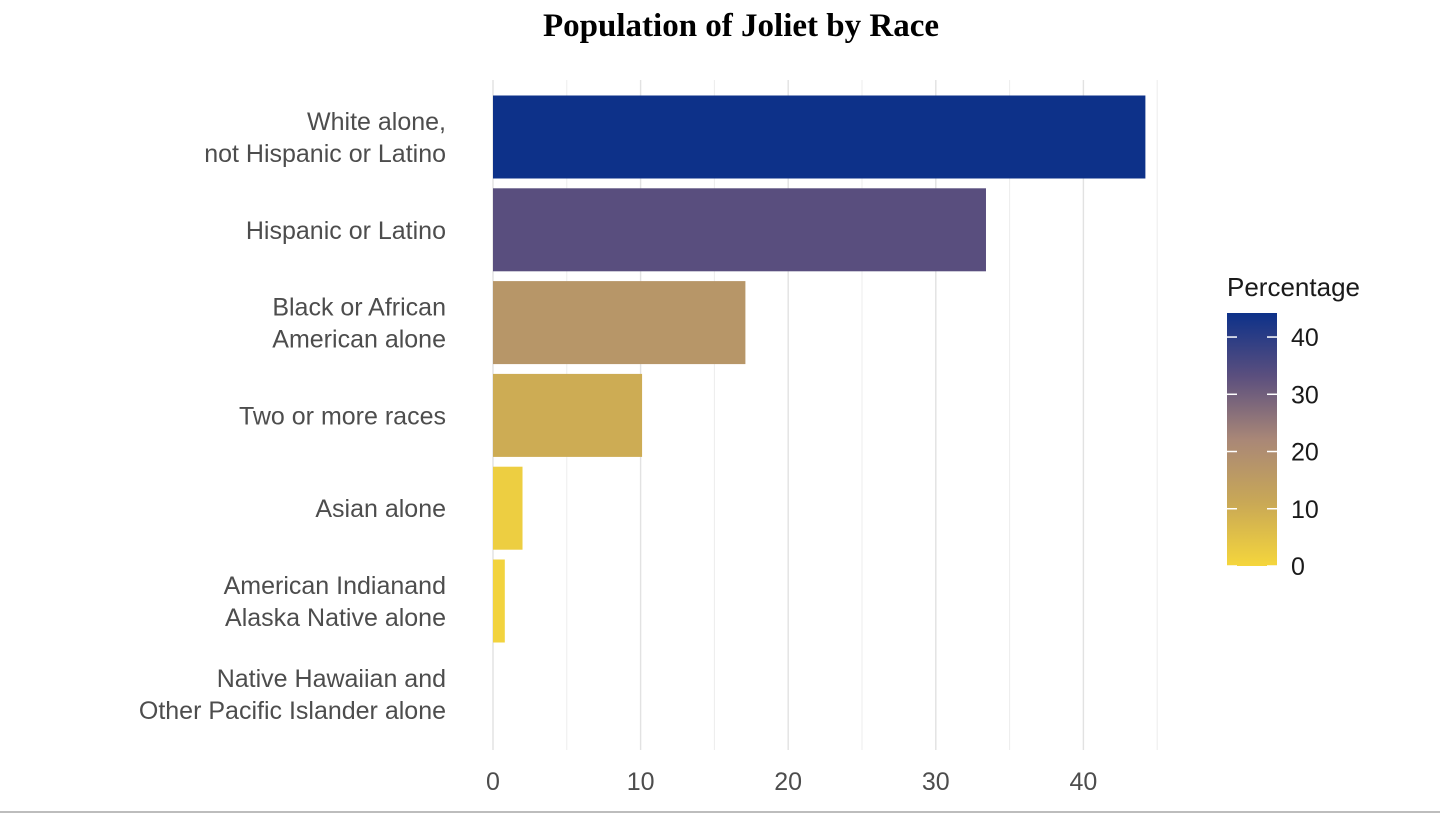 Image resolution: width=1440 pixels, height=813 pixels. Describe the element at coordinates (359, 340) in the screenshot. I see `category-label: American alone` at that location.